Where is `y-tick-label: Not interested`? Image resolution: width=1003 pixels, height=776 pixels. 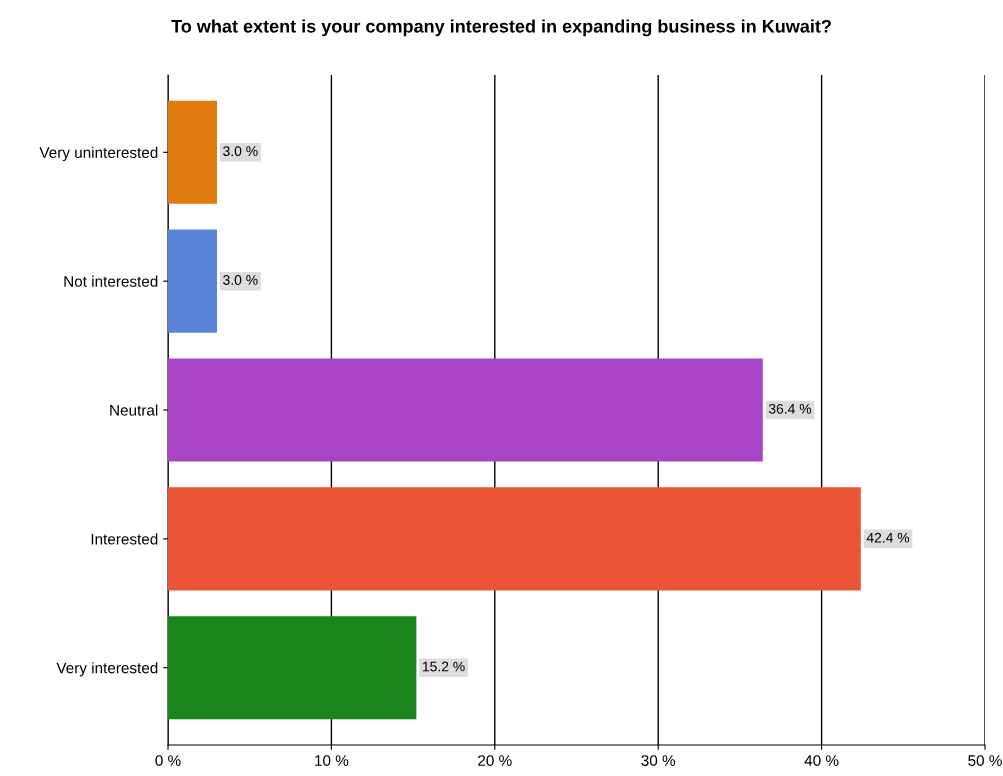 y-tick-label: Not interested is located at coordinates (111, 281).